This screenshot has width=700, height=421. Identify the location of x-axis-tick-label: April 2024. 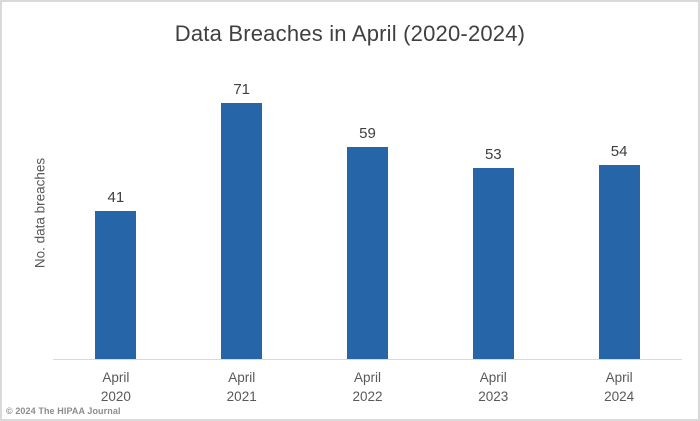
(619, 387).